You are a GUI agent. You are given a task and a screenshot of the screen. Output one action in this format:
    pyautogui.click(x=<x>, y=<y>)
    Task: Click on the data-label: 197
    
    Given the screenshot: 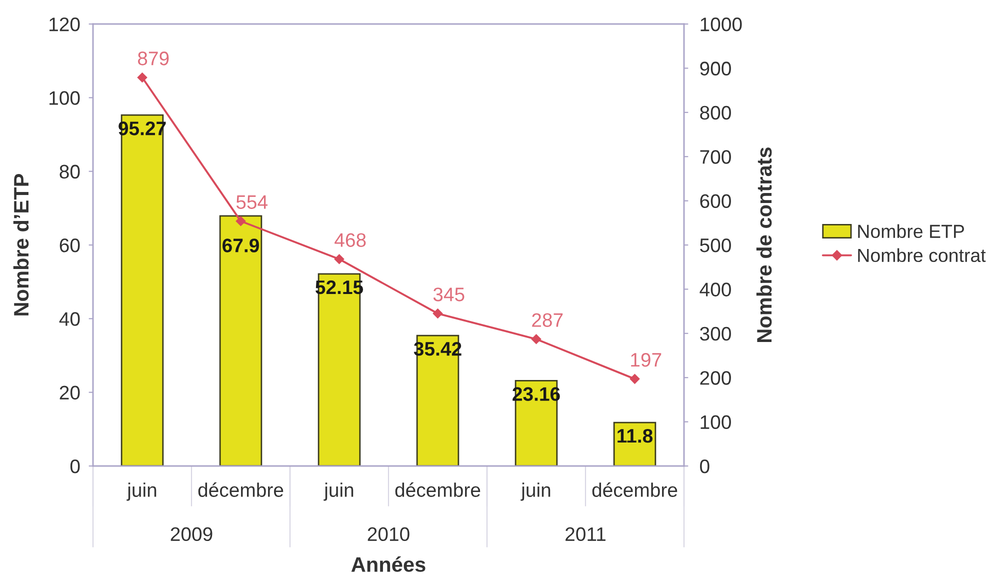 What is the action you would take?
    pyautogui.click(x=646, y=359)
    